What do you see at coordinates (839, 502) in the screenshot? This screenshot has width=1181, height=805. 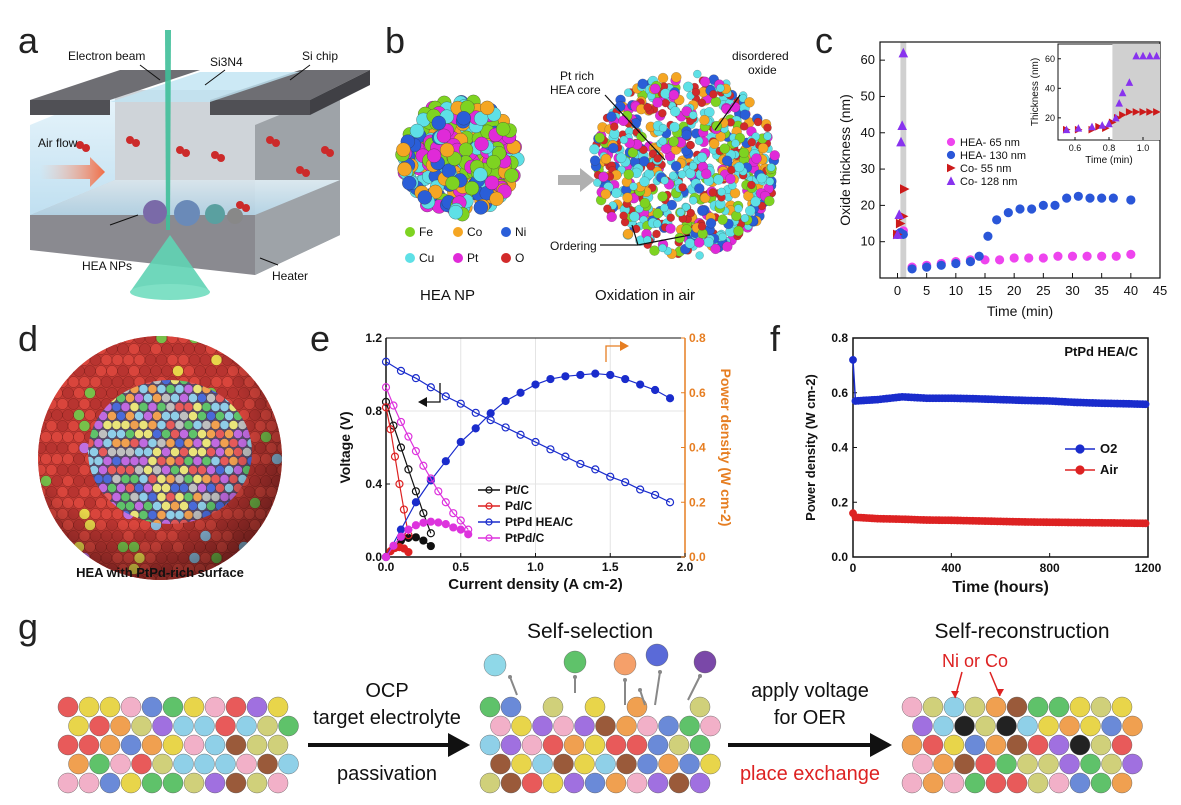 I see `y-tick-label: 0.2` at bounding box center [839, 502].